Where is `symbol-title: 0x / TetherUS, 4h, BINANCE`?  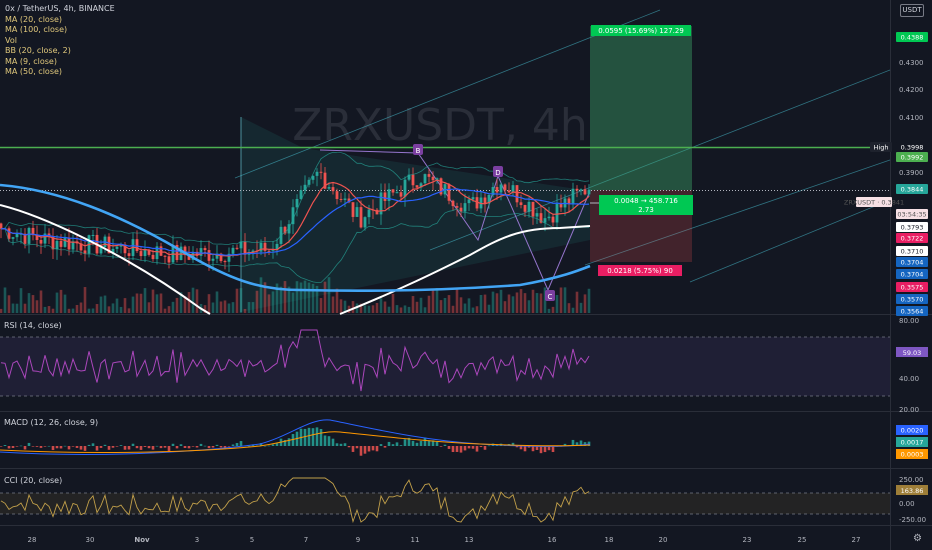 symbol-title: 0x / TetherUS, 4h, BINANCE is located at coordinates (60, 8).